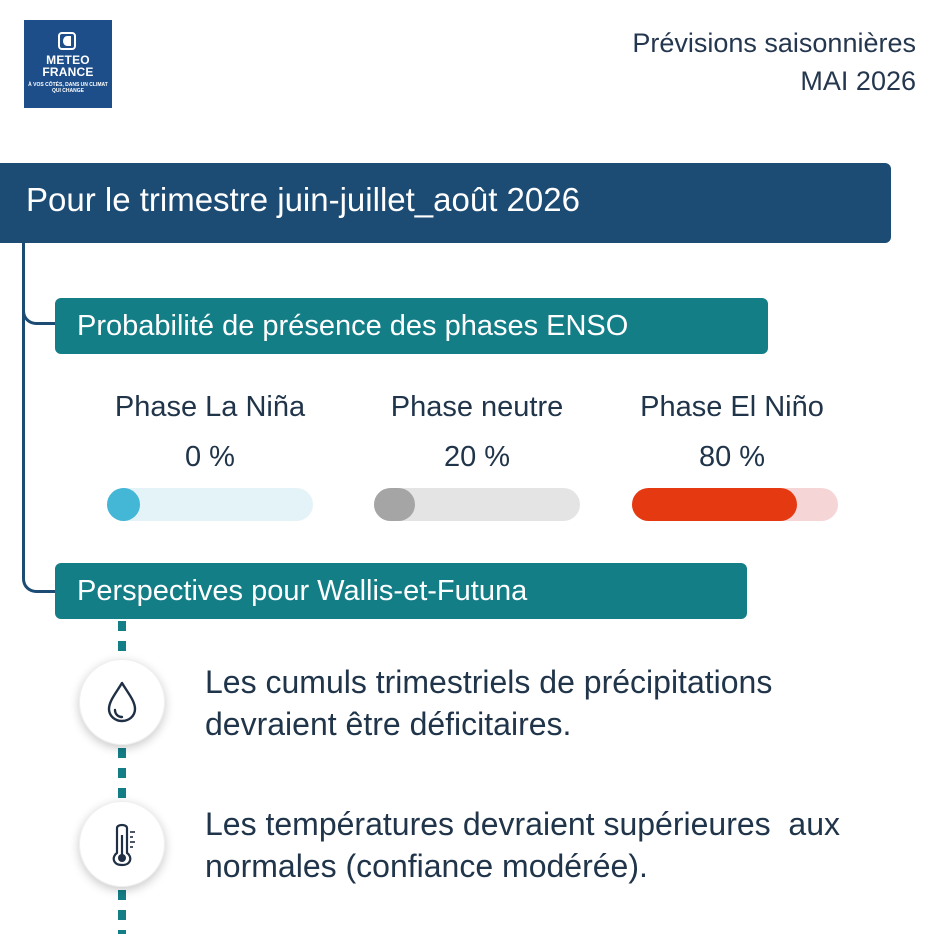 This screenshot has width=940, height=940. I want to click on phase-name: Phase El Niño, so click(732, 407).